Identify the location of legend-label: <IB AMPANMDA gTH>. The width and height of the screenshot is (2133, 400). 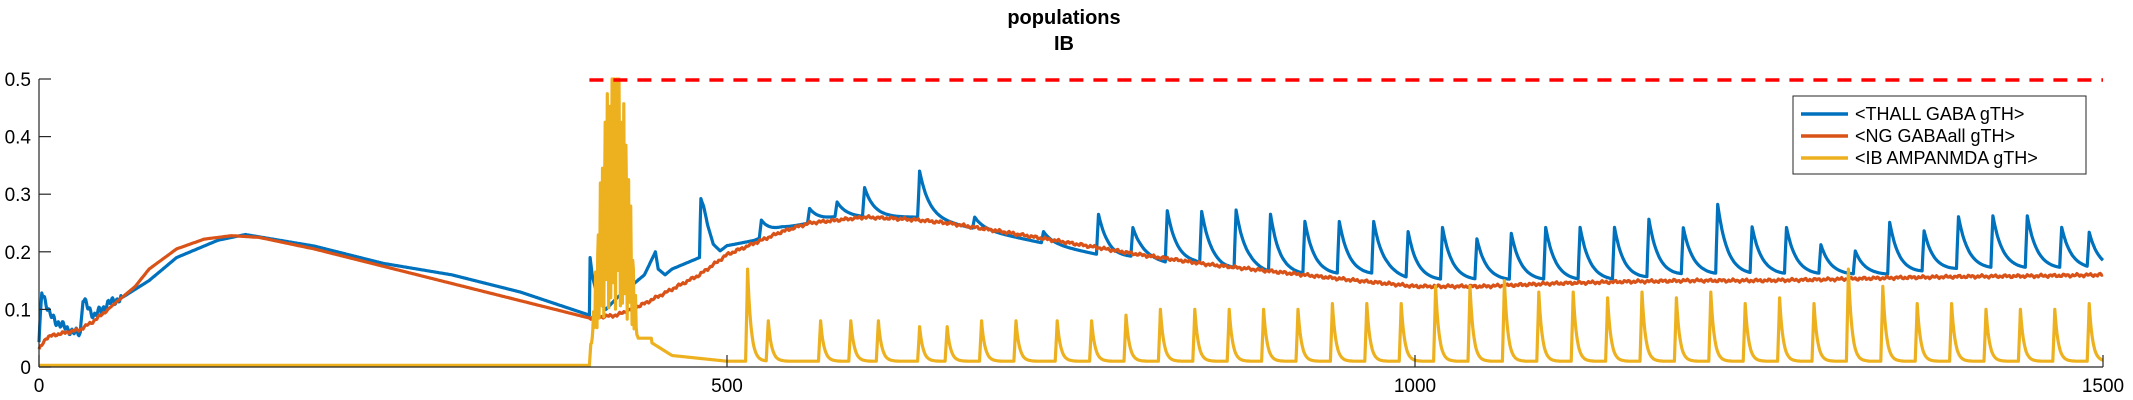
(1946, 158).